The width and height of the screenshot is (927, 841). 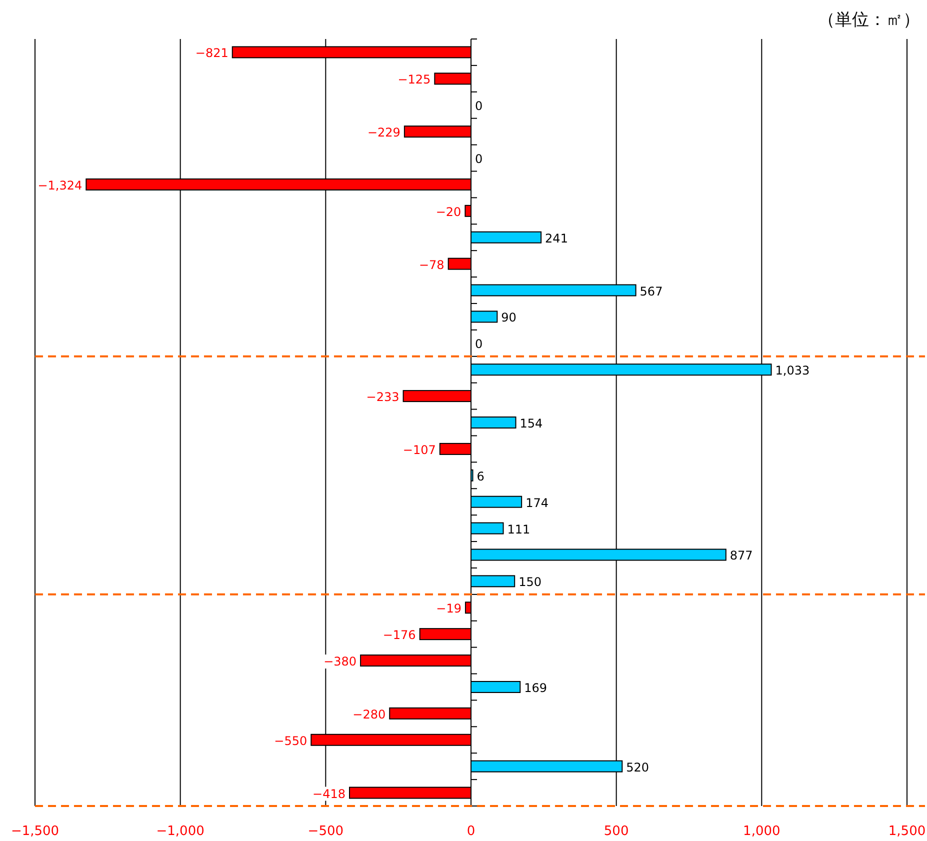 What do you see at coordinates (531, 423) in the screenshot?
I see `data-label: 154` at bounding box center [531, 423].